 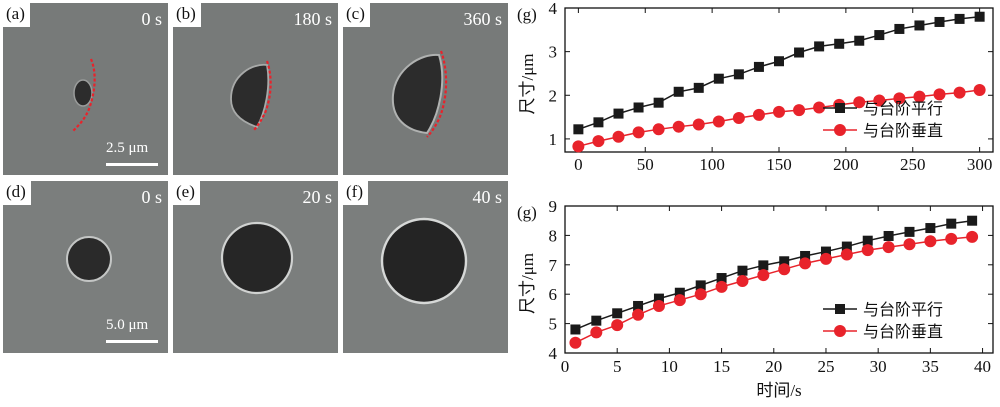 I want to click on x-tick-label: 150, so click(x=779, y=164).